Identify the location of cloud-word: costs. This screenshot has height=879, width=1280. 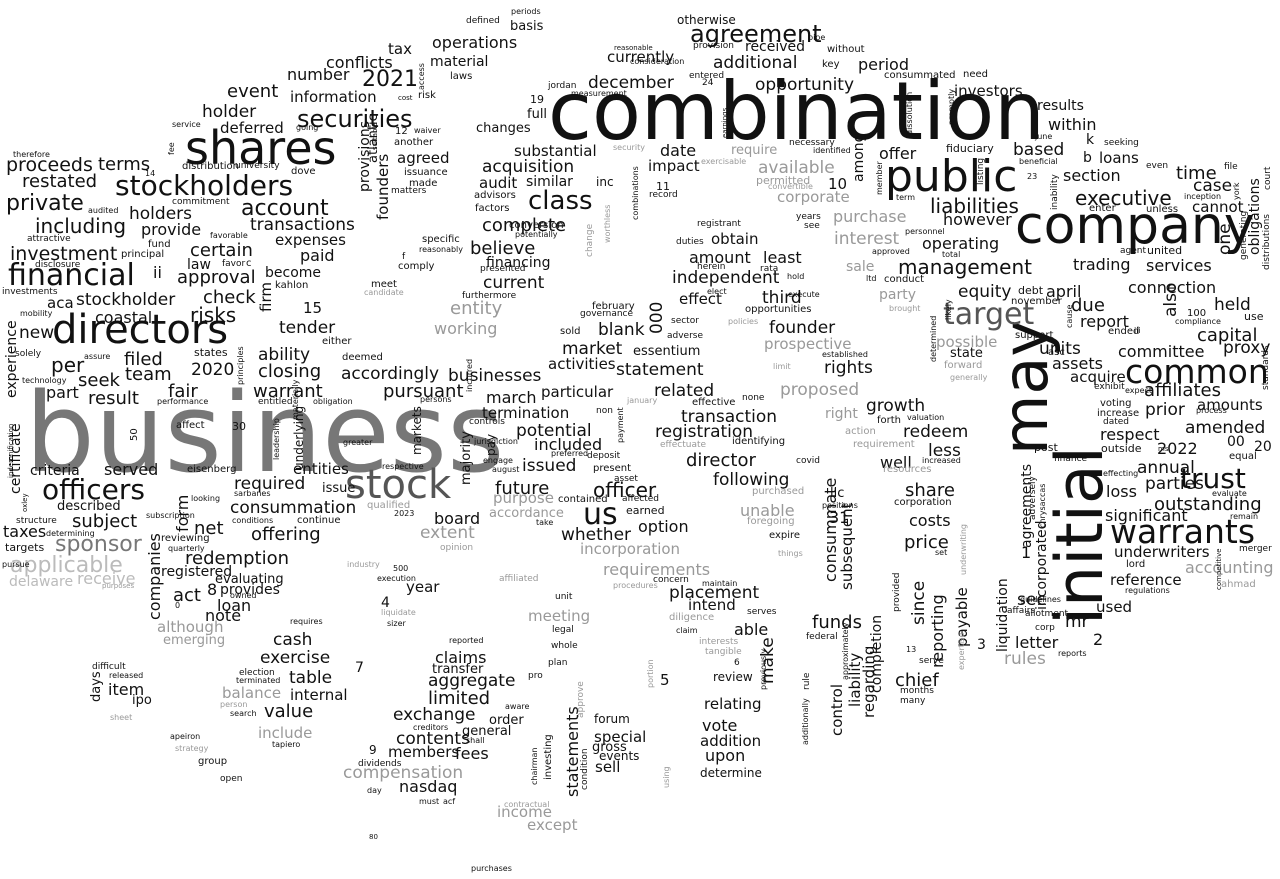
(930, 520).